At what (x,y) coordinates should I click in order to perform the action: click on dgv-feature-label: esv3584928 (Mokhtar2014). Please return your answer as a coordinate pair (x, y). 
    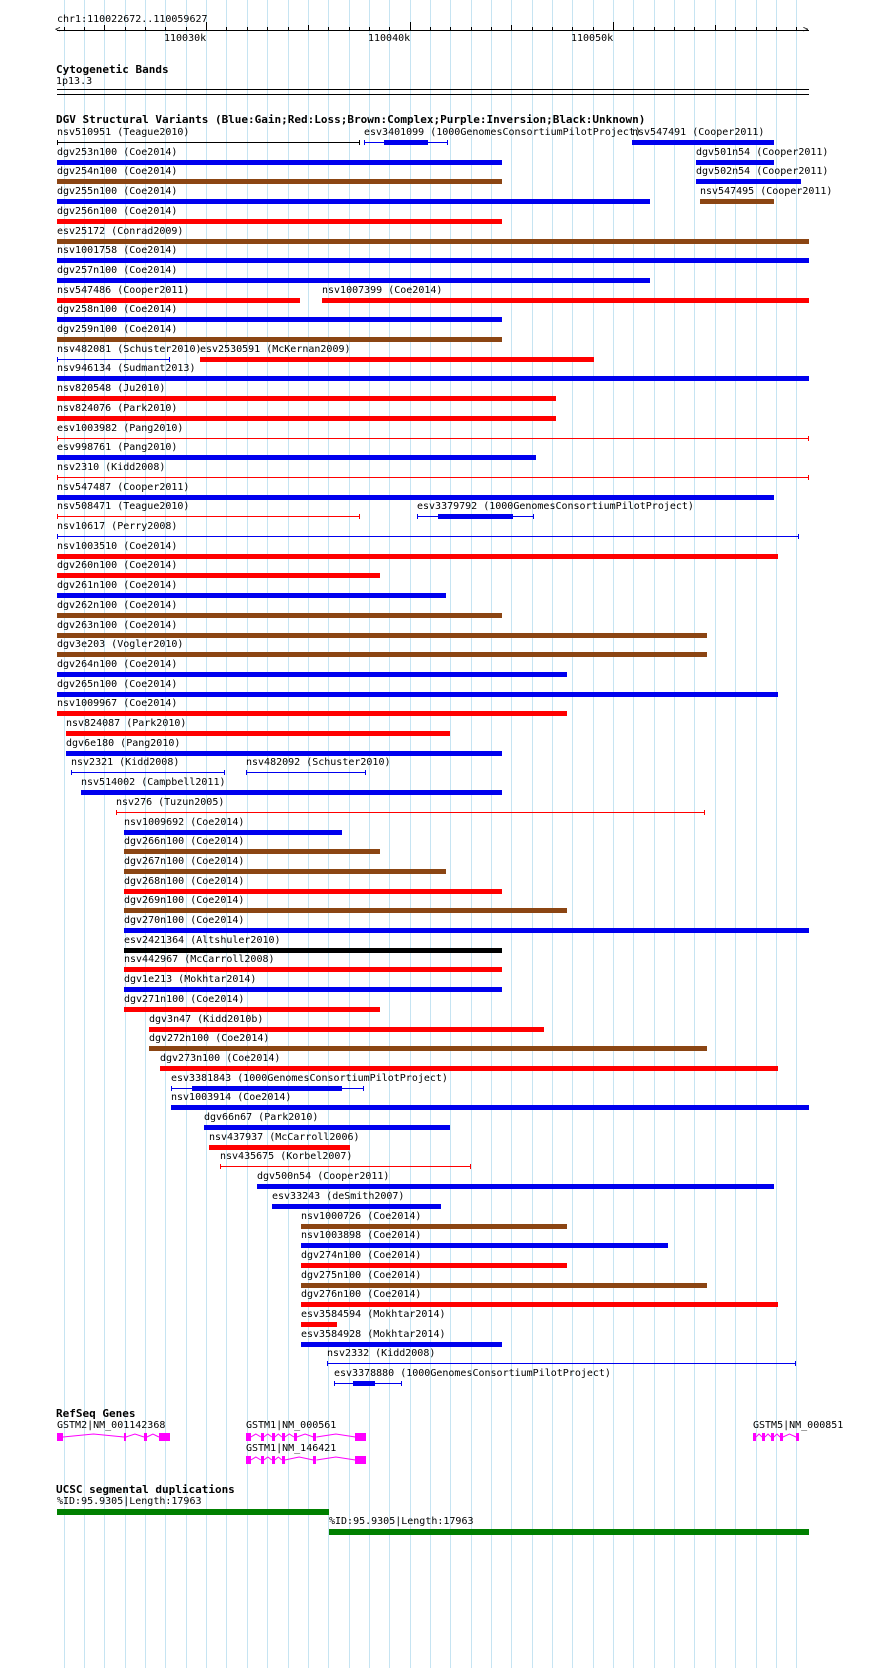
    Looking at the image, I should click on (373, 1334).